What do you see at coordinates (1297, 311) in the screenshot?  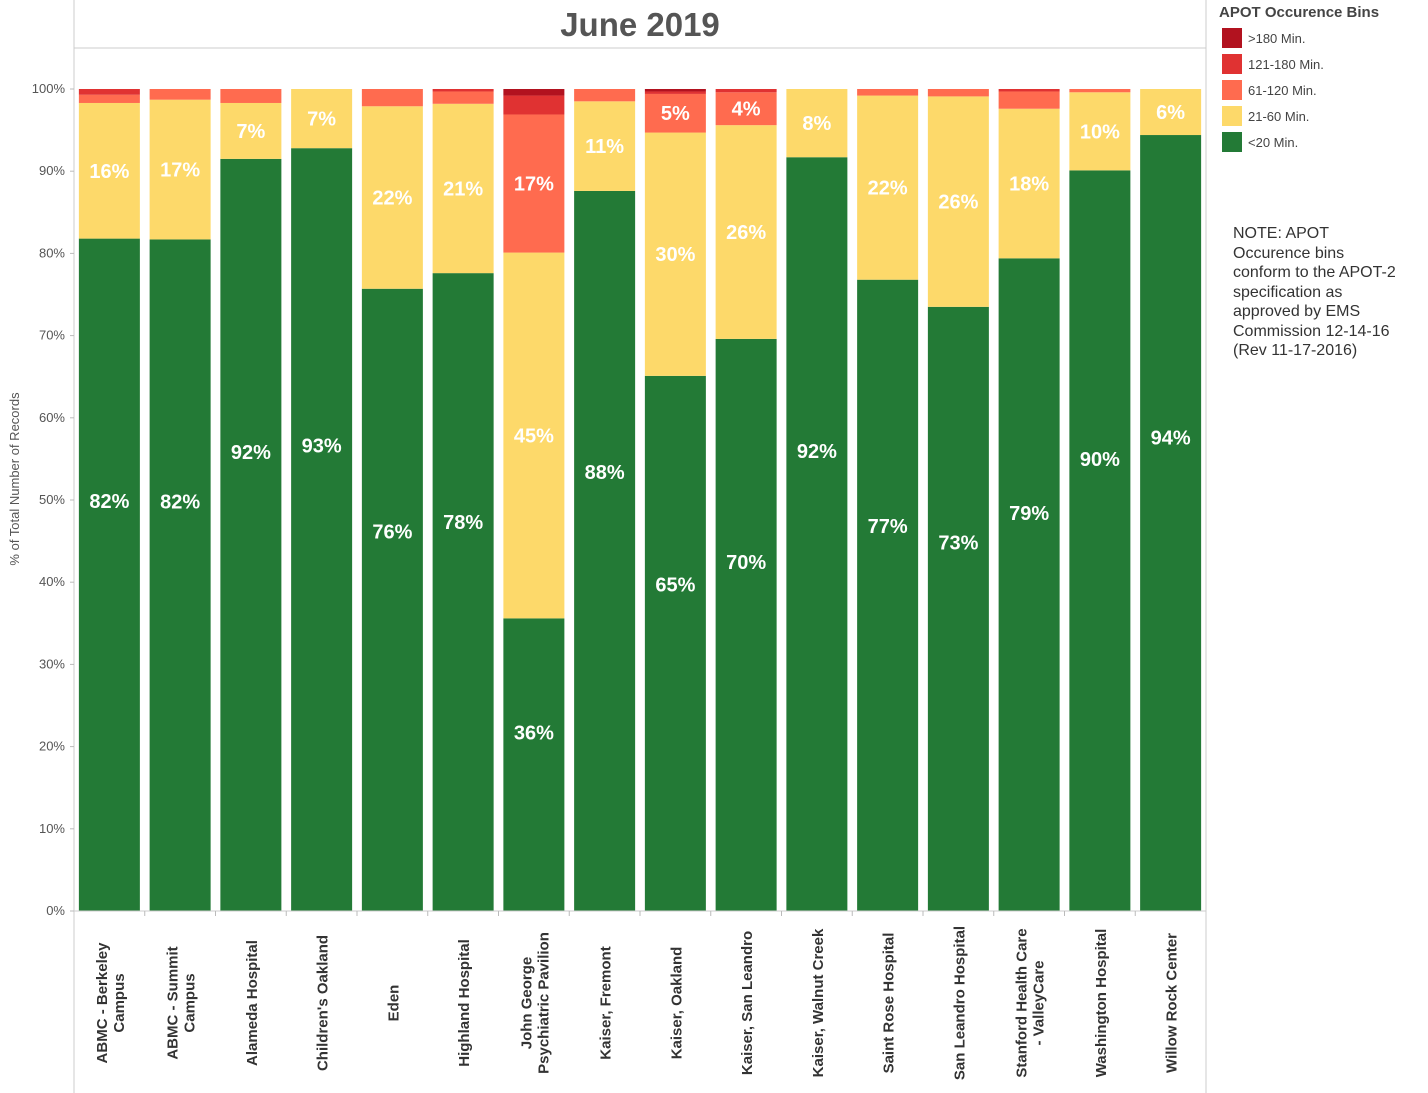 I see `note-line: approved by EMS` at bounding box center [1297, 311].